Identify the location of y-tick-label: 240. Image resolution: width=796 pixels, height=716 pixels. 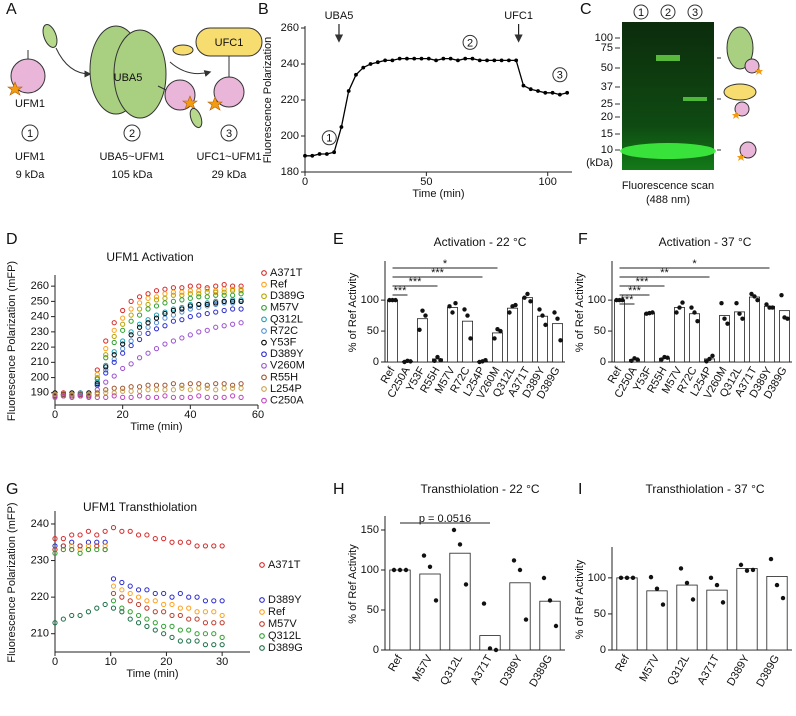
(290, 64).